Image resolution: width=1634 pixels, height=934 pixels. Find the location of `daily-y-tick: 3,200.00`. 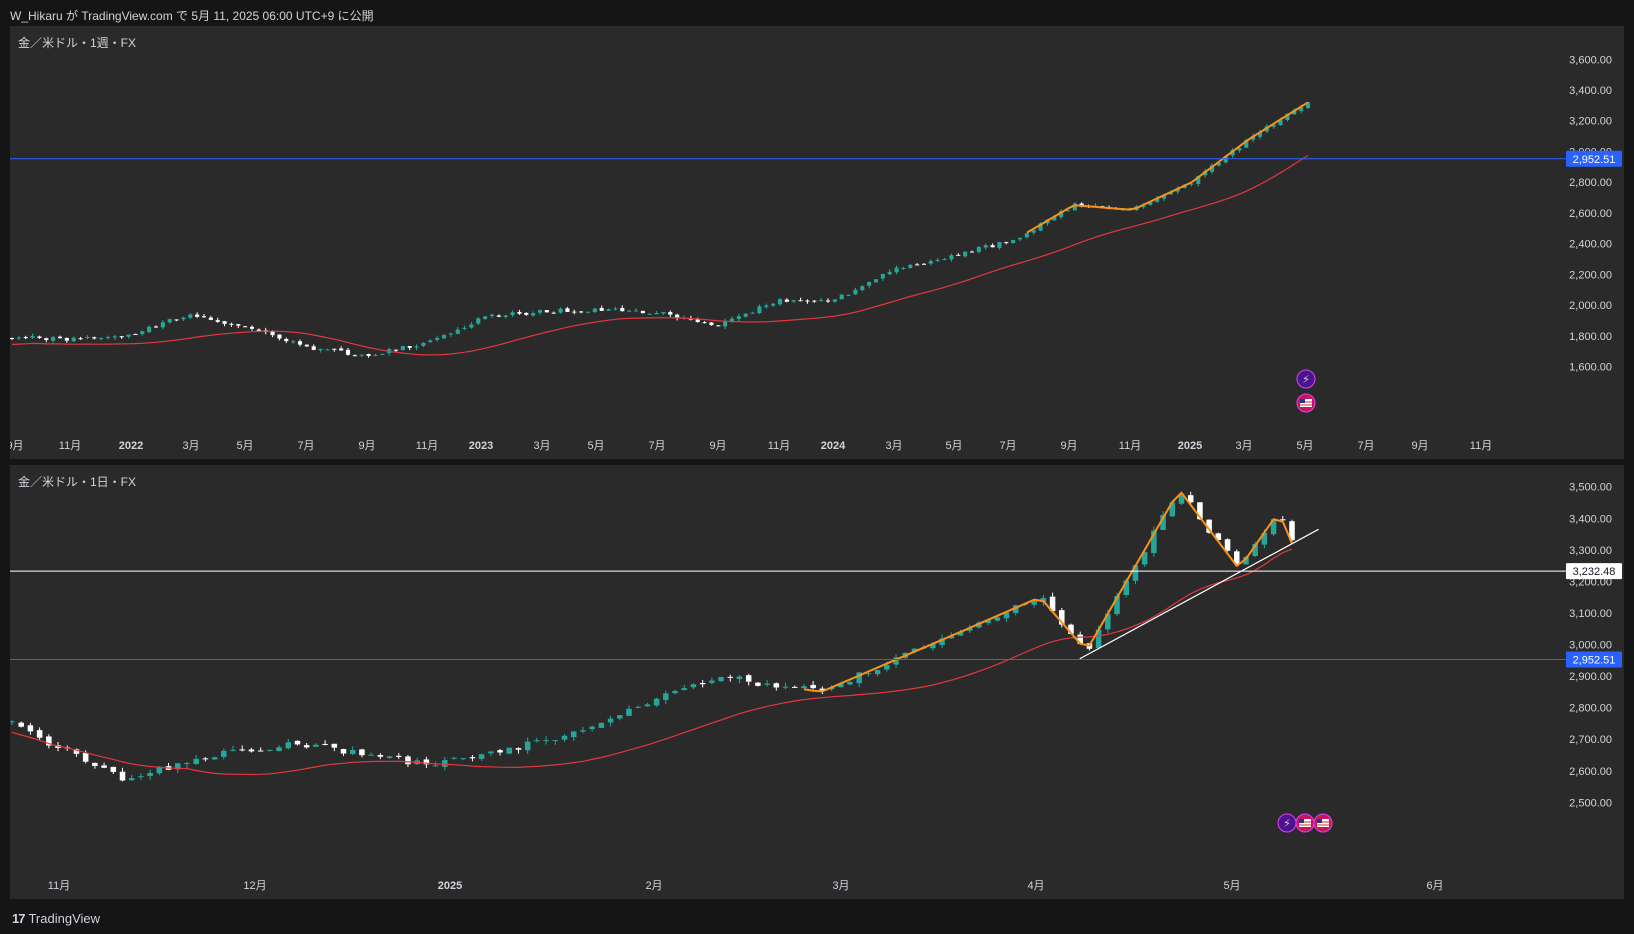

daily-y-tick: 3,200.00 is located at coordinates (1590, 582).